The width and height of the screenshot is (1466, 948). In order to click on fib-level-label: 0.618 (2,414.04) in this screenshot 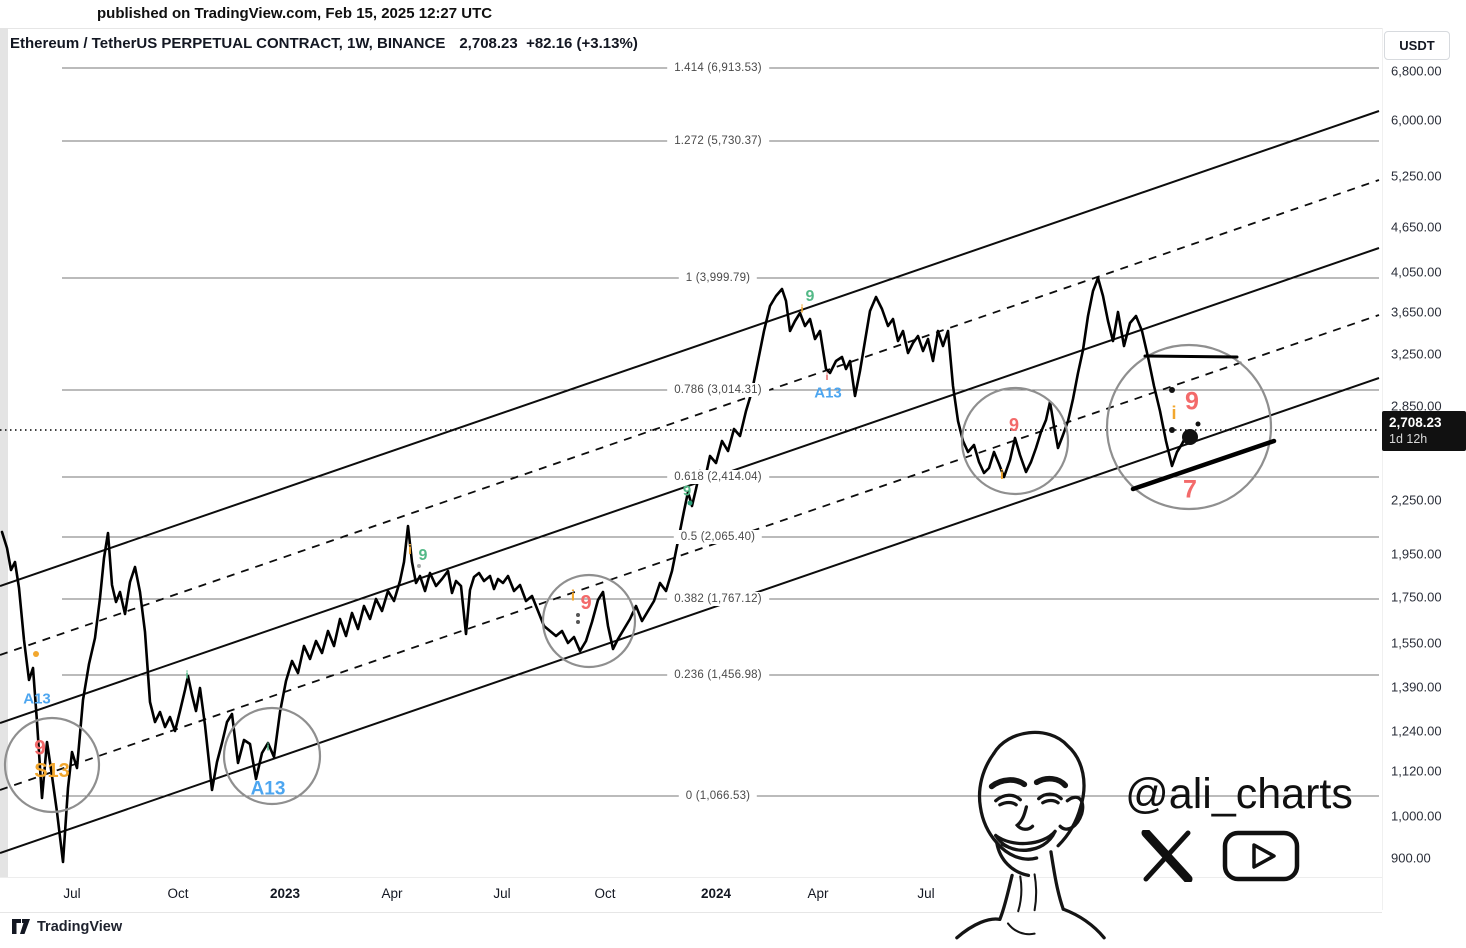, I will do `click(718, 477)`.